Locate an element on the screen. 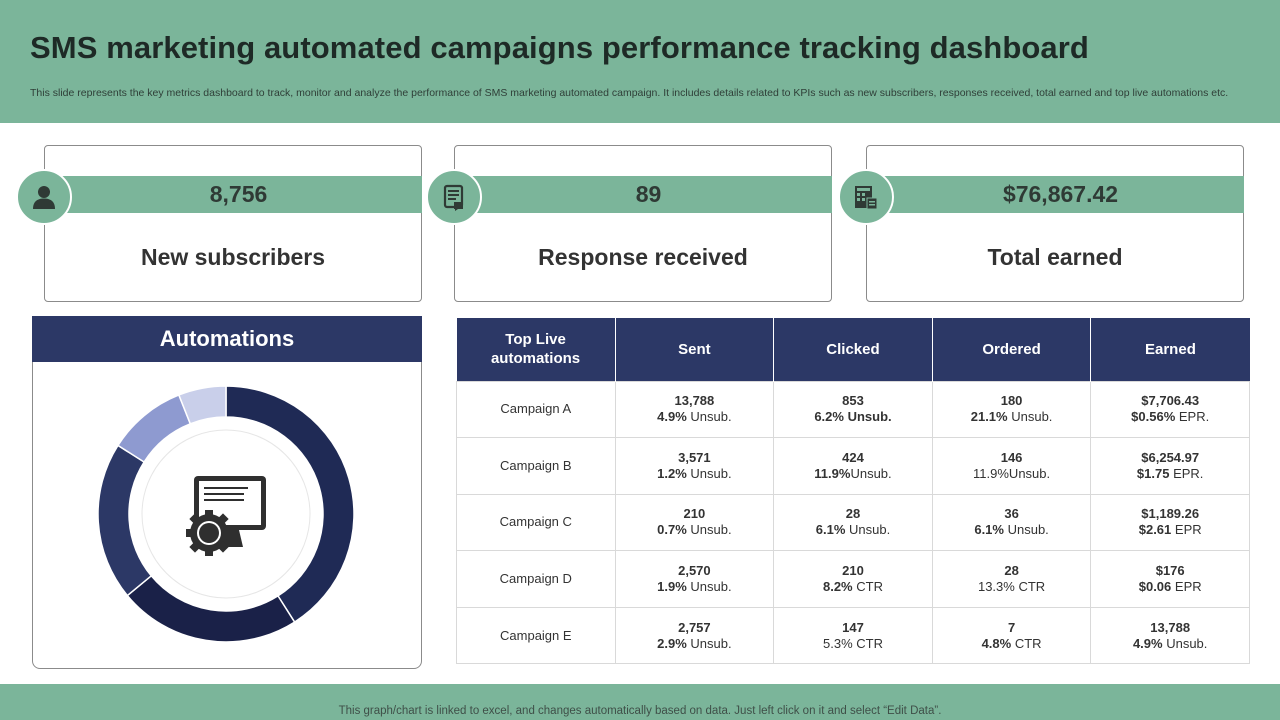 Image resolution: width=1280 pixels, height=720 pixels. footer-banner is located at coordinates (640, 702).